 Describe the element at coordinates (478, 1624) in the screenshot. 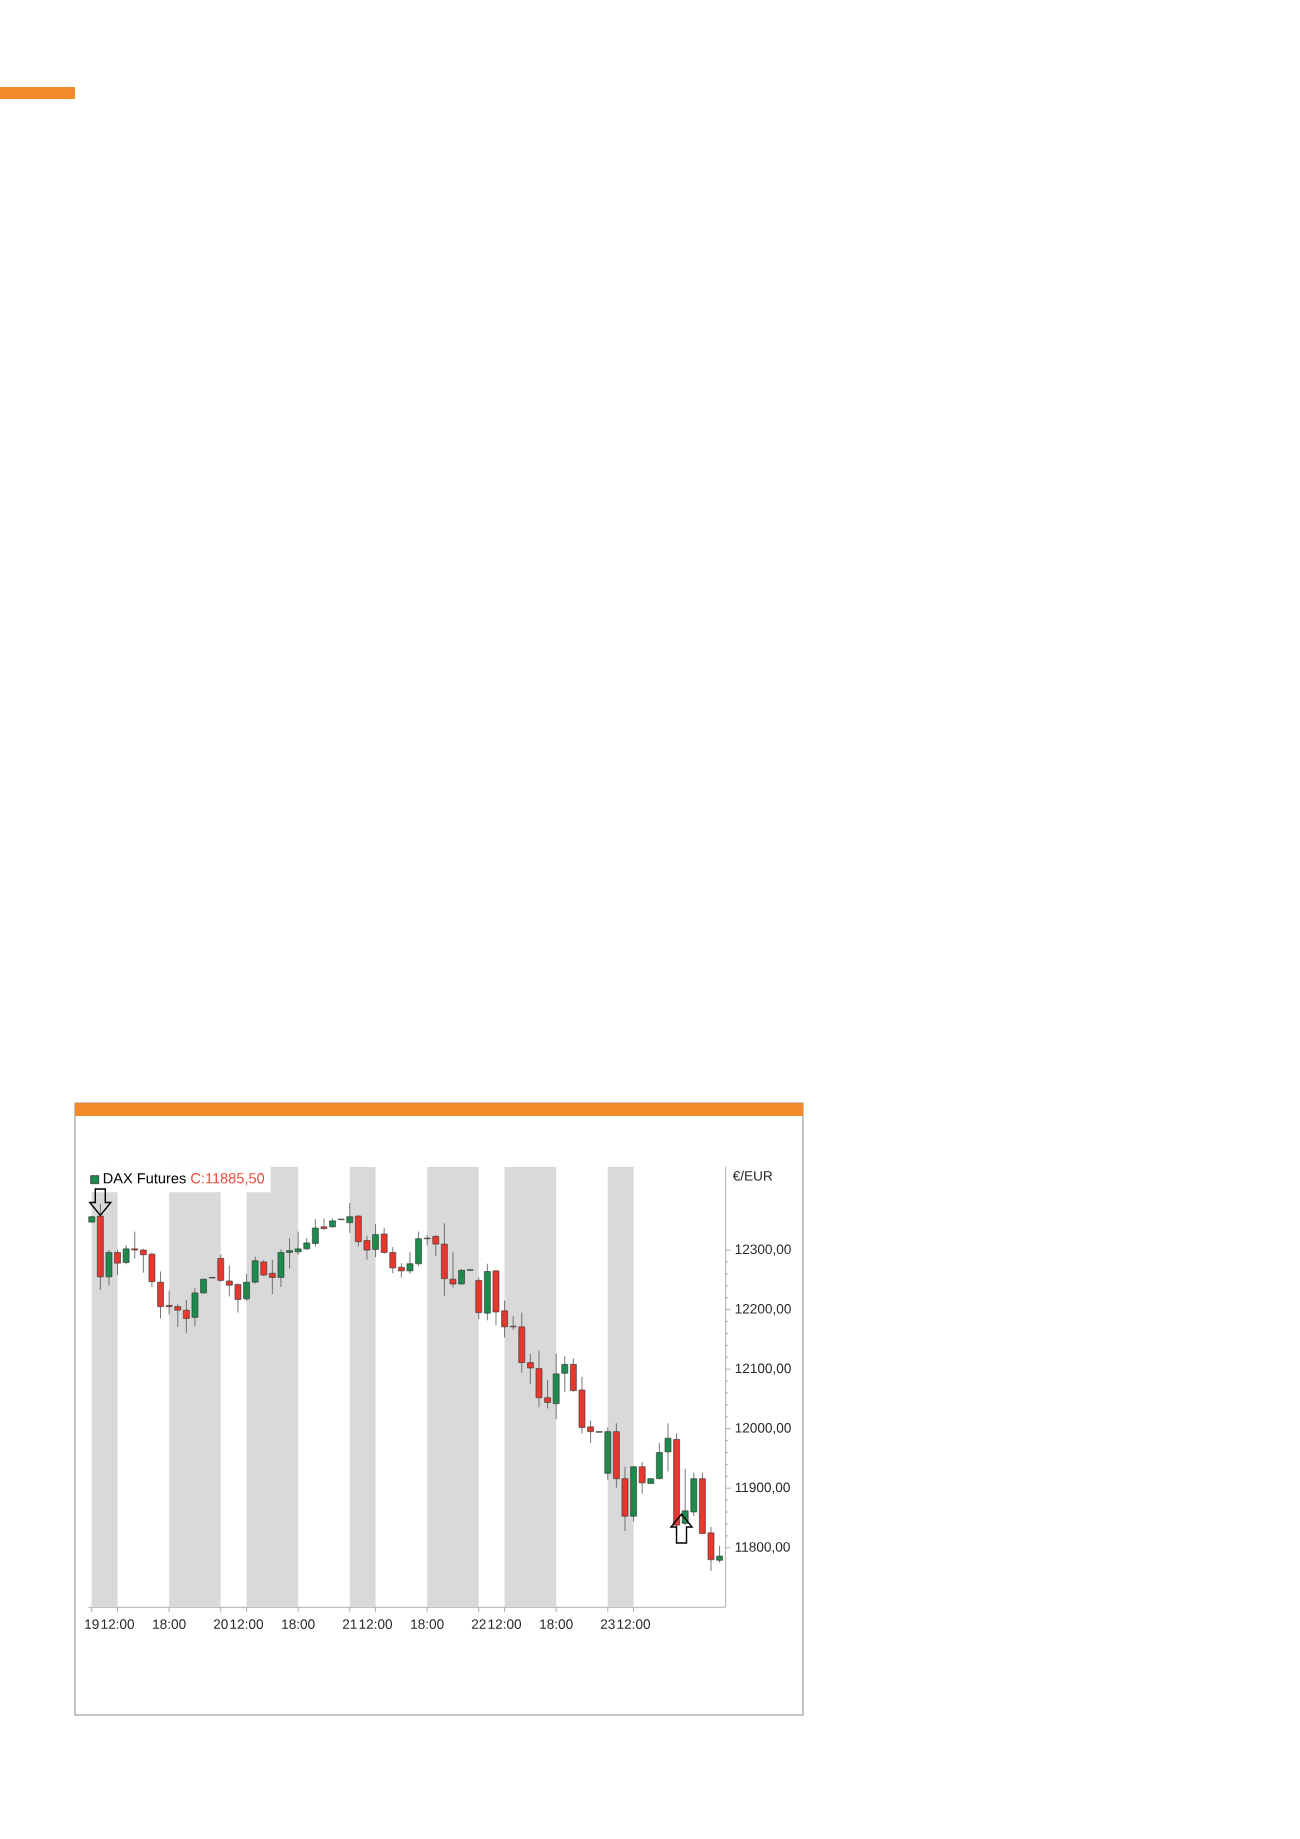

I see `x-tick-label: 22` at that location.